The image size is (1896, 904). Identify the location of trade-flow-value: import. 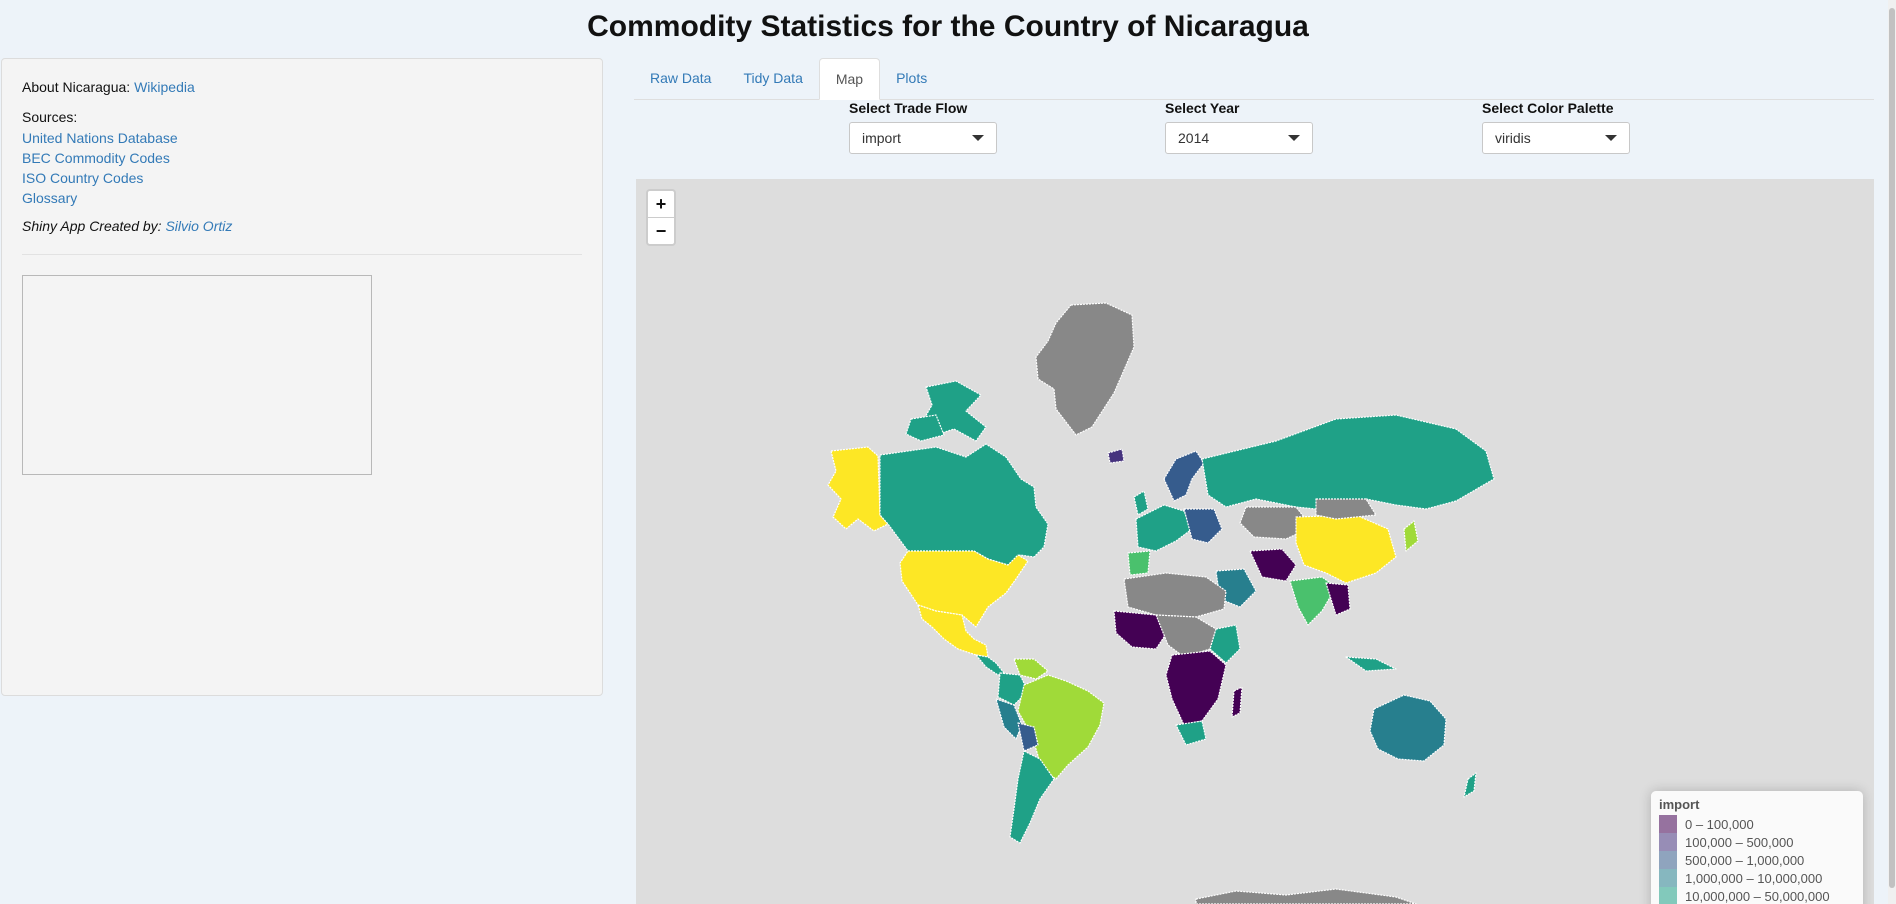
(881, 138).